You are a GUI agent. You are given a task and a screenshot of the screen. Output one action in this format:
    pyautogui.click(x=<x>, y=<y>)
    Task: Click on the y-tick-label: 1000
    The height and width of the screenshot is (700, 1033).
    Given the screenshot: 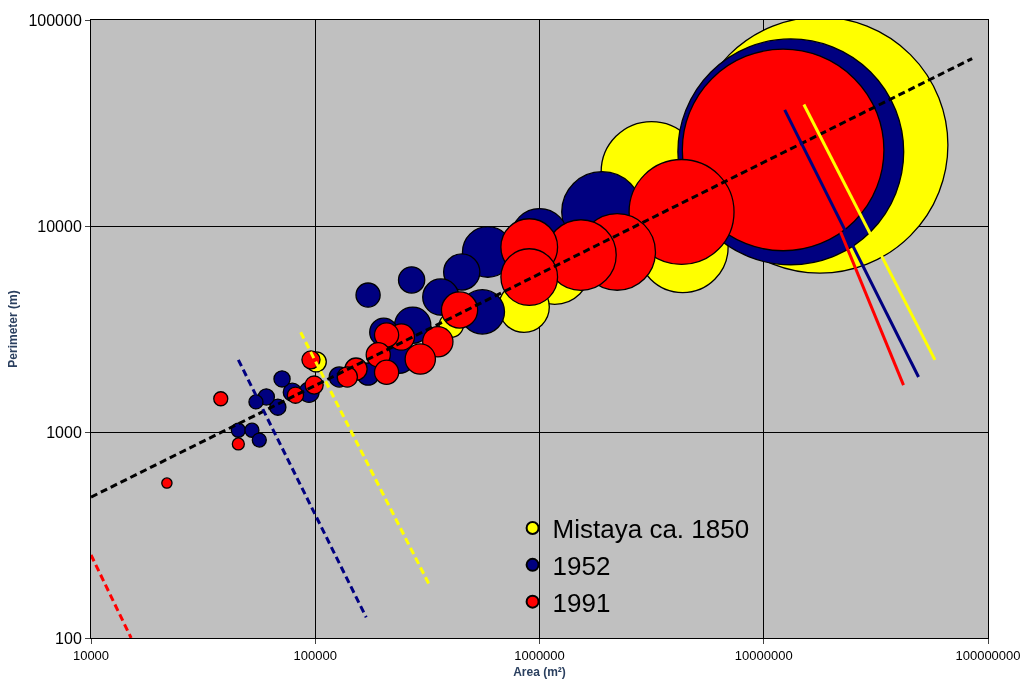 What is the action you would take?
    pyautogui.click(x=64, y=432)
    